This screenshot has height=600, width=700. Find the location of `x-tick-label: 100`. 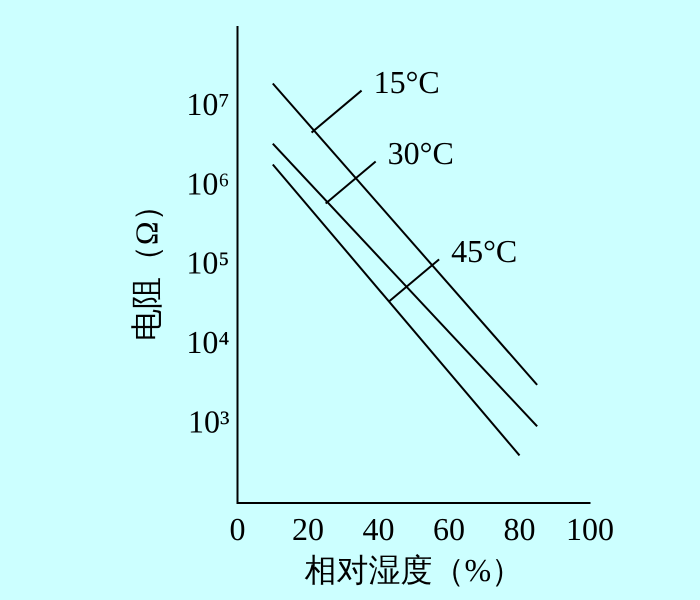

x-tick-label: 100 is located at coordinates (590, 528).